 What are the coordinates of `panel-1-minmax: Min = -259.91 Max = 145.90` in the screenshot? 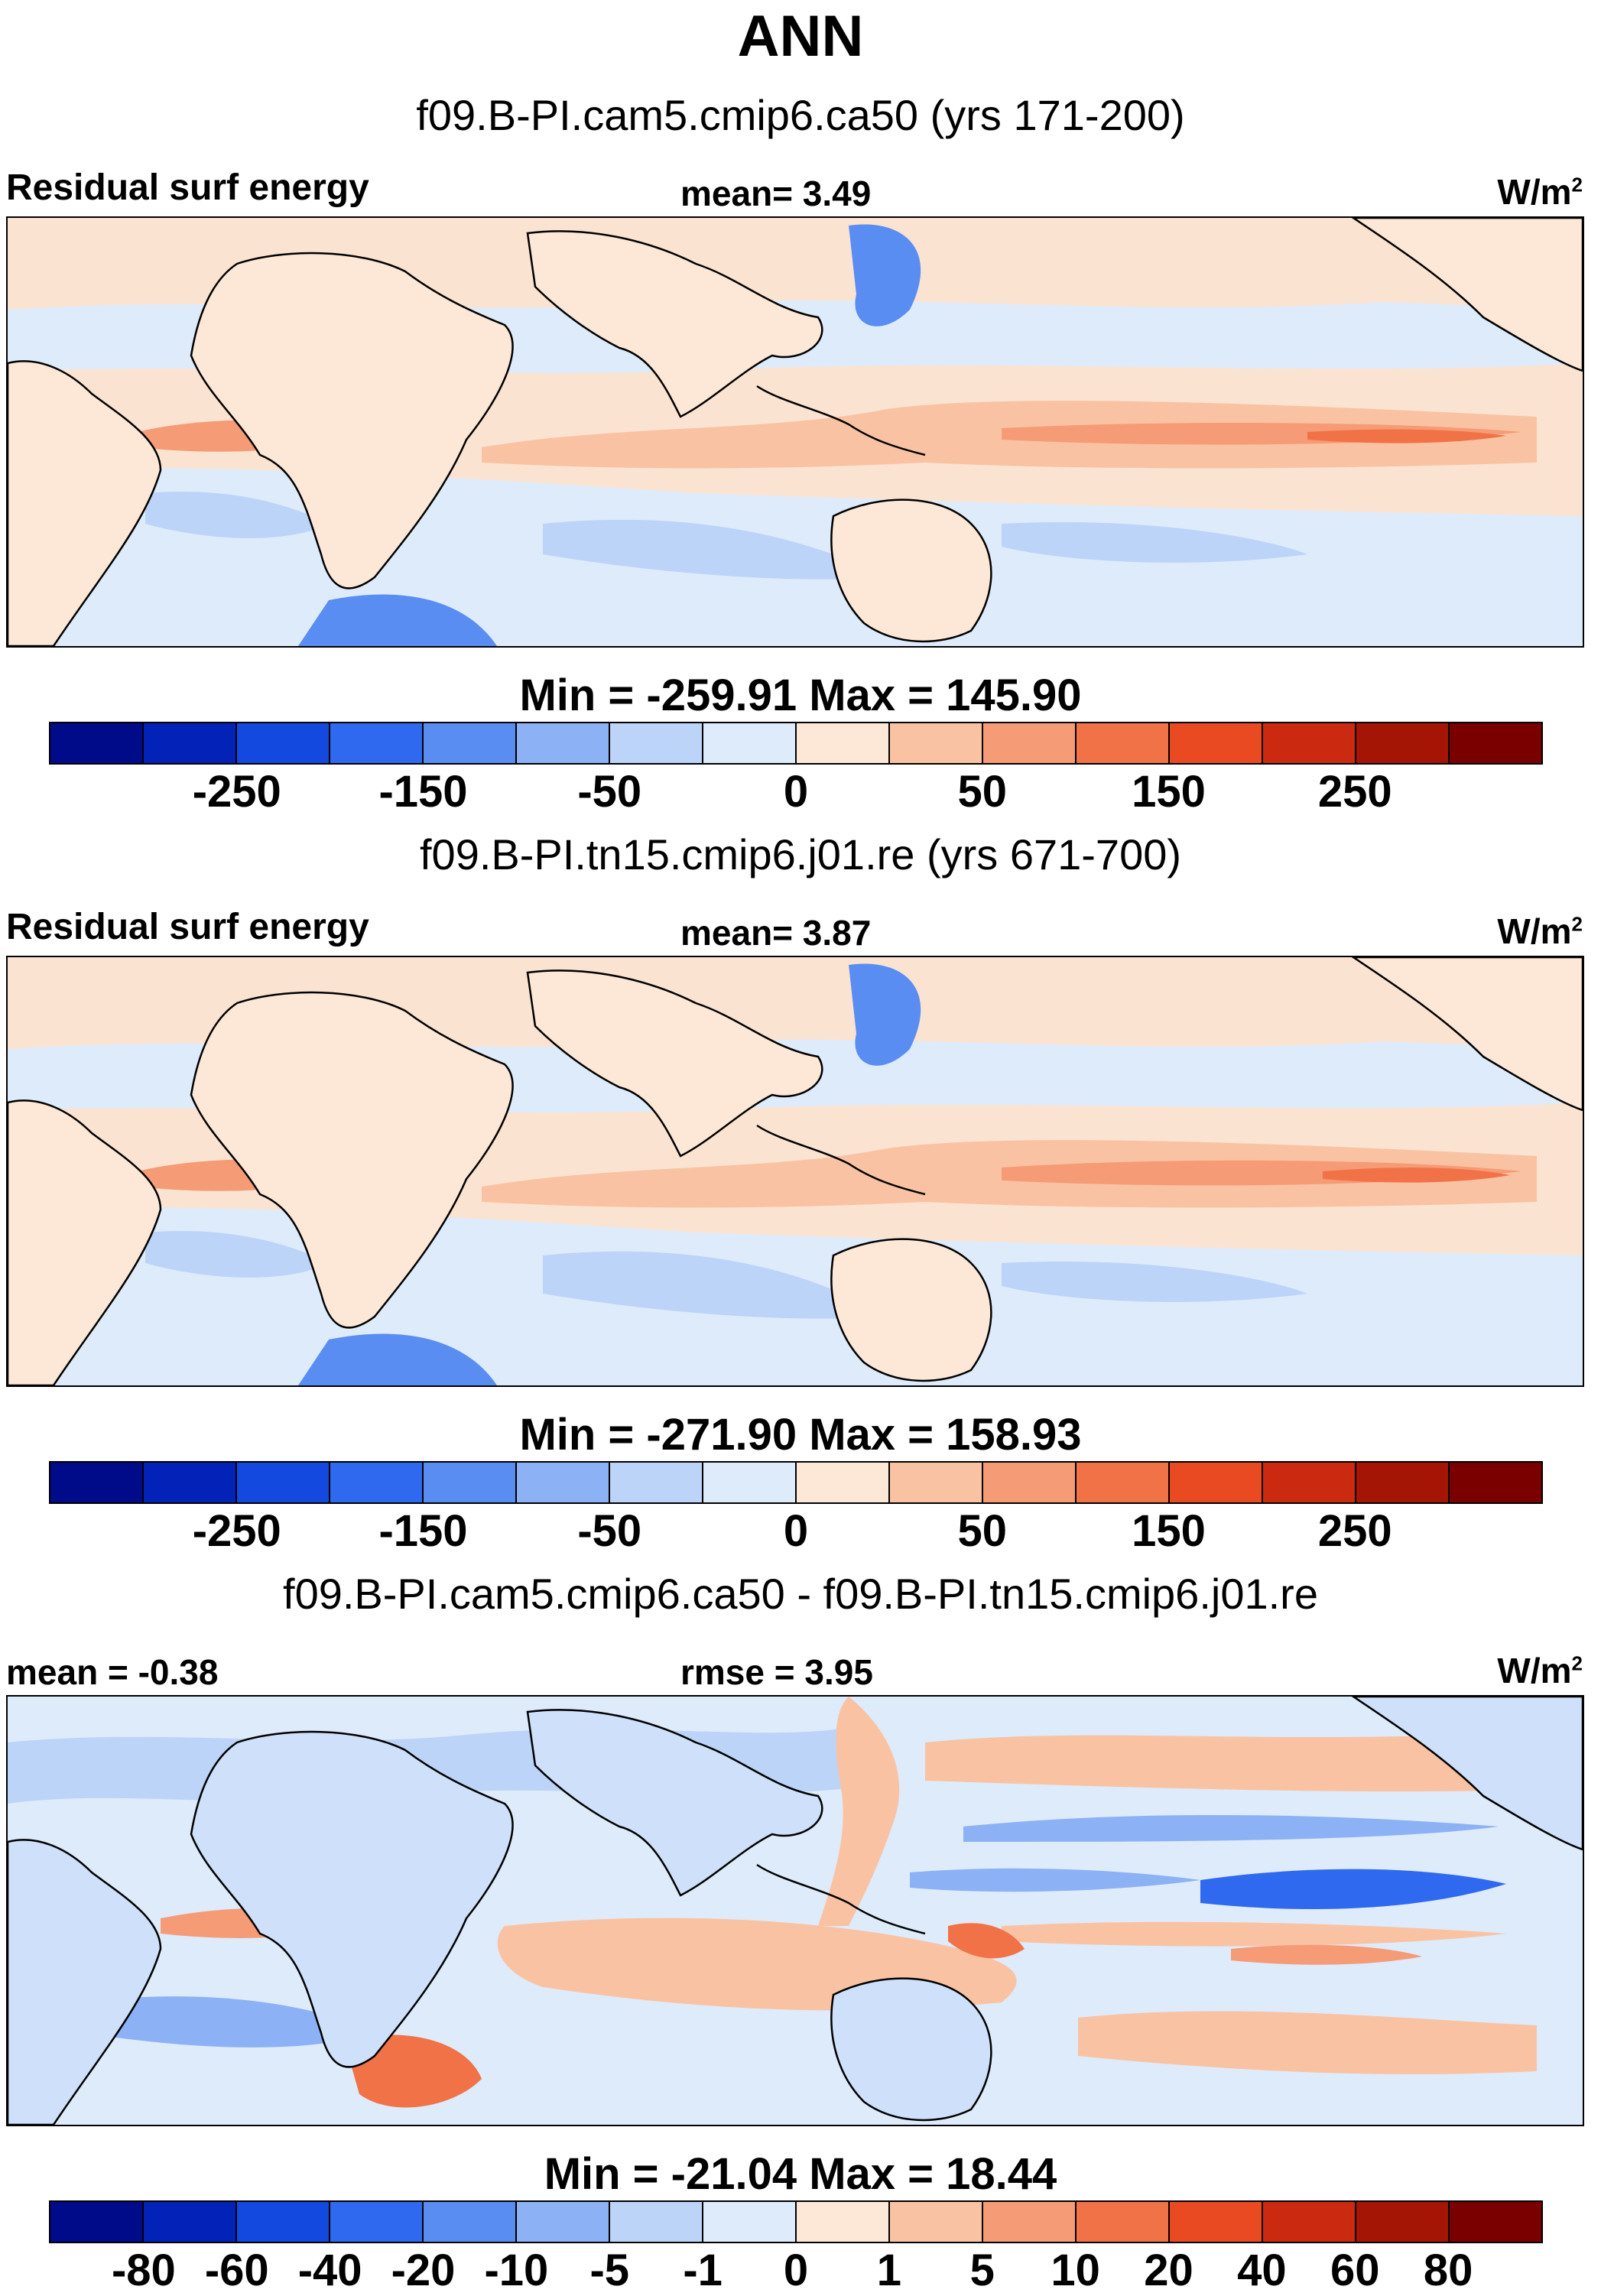 It's located at (800, 695).